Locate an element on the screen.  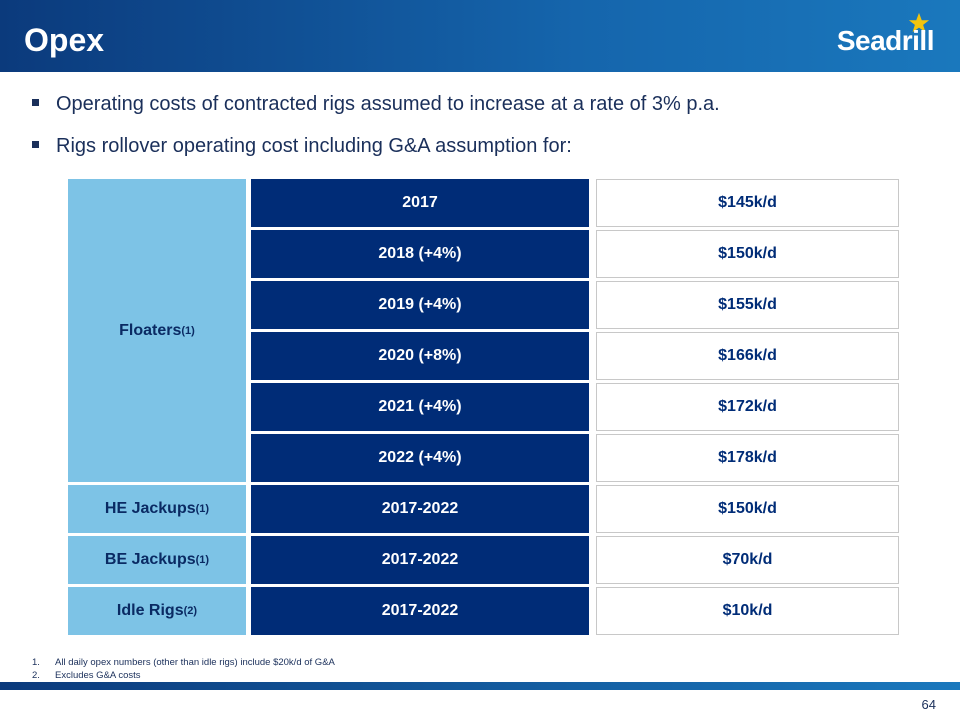
rig-type-cell: HE Jackups (1) is located at coordinates (157, 509).